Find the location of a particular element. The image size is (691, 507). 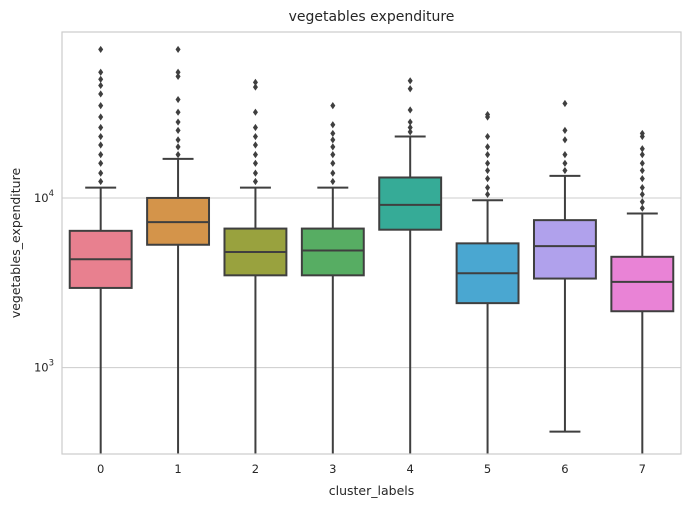

x-tick-label-2: 2 is located at coordinates (255, 469).